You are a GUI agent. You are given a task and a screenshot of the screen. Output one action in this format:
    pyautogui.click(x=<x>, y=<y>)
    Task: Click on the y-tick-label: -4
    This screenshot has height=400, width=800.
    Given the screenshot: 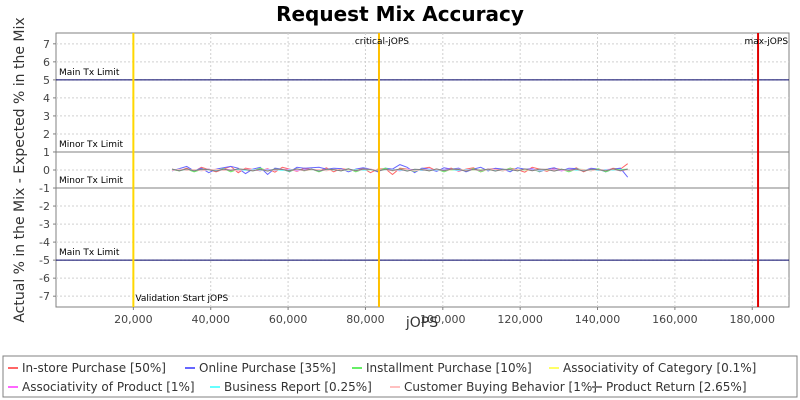 What is the action you would take?
    pyautogui.click(x=44, y=242)
    